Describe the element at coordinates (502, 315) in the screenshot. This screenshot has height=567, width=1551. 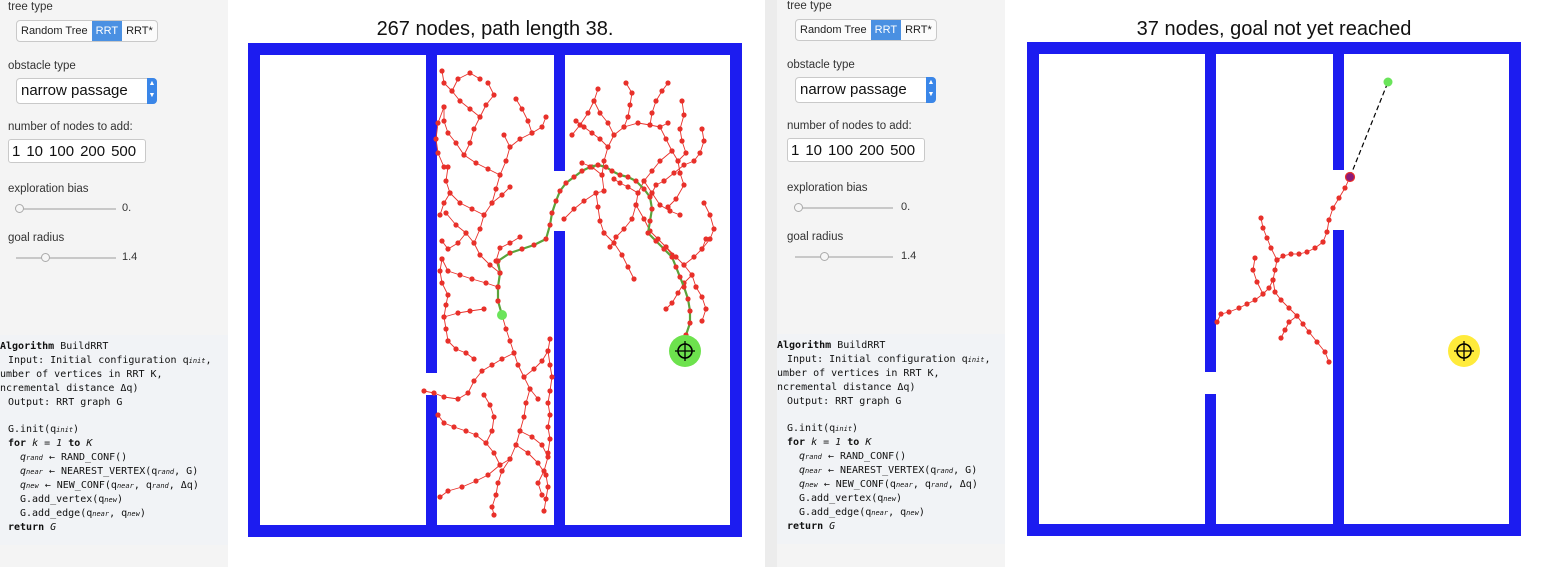
I see `start-marker` at that location.